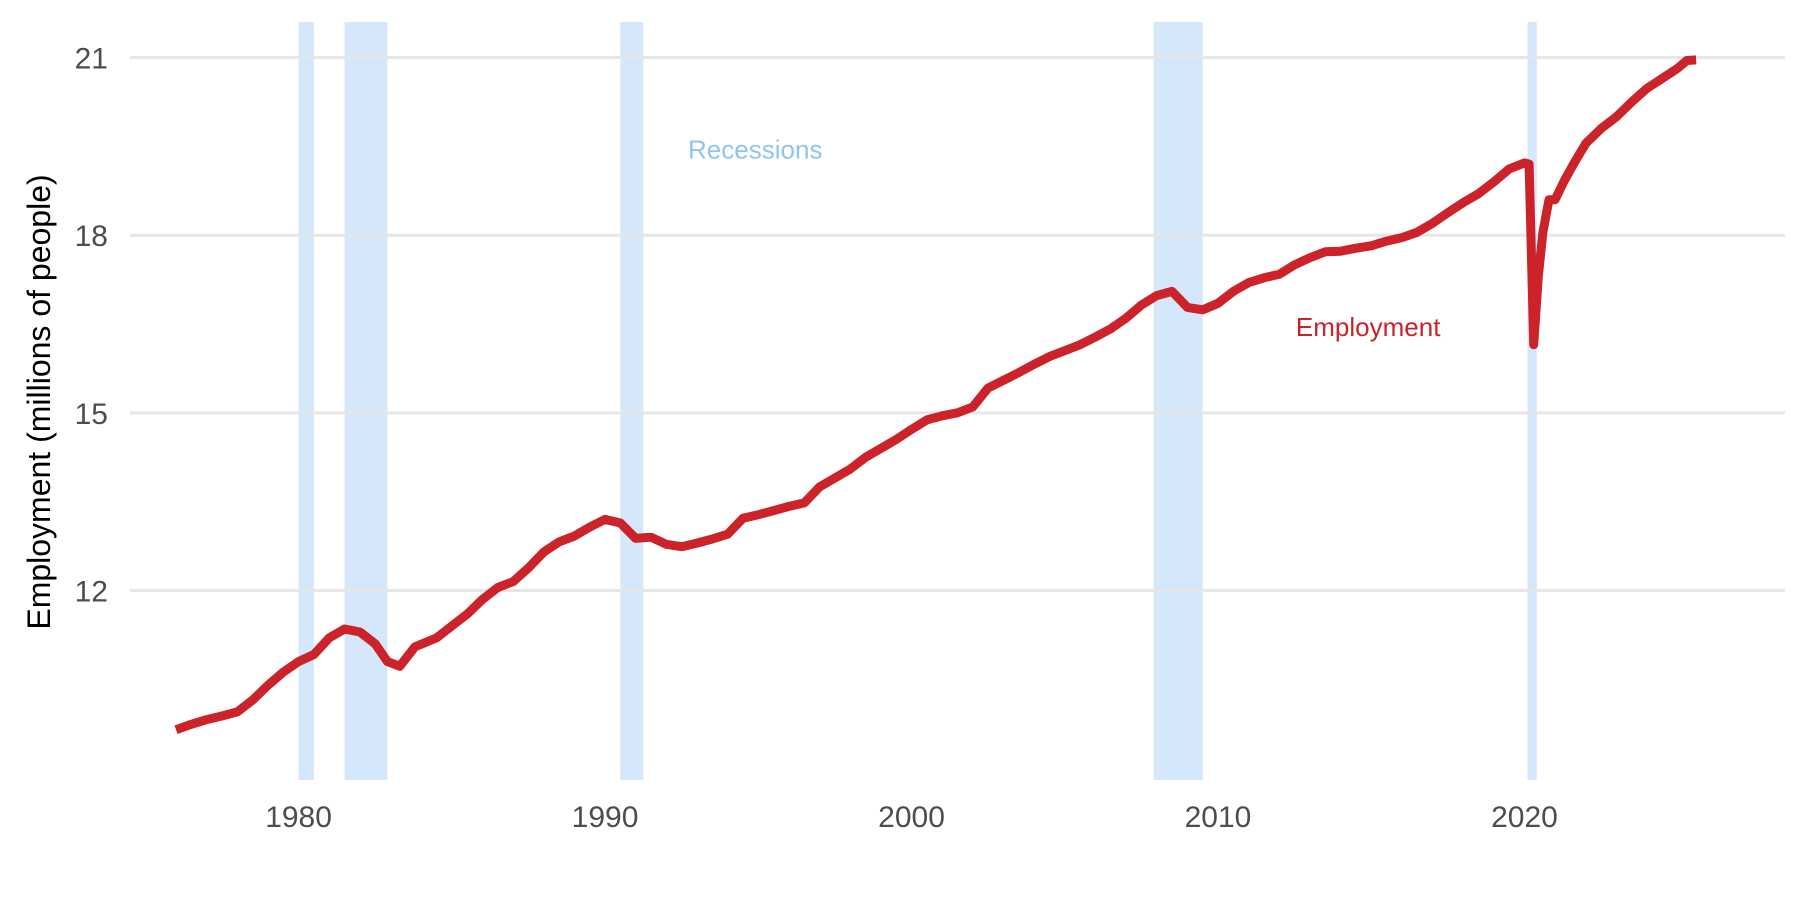 This screenshot has width=1800, height=900. What do you see at coordinates (605, 817) in the screenshot?
I see `x-tick-label: 1990` at bounding box center [605, 817].